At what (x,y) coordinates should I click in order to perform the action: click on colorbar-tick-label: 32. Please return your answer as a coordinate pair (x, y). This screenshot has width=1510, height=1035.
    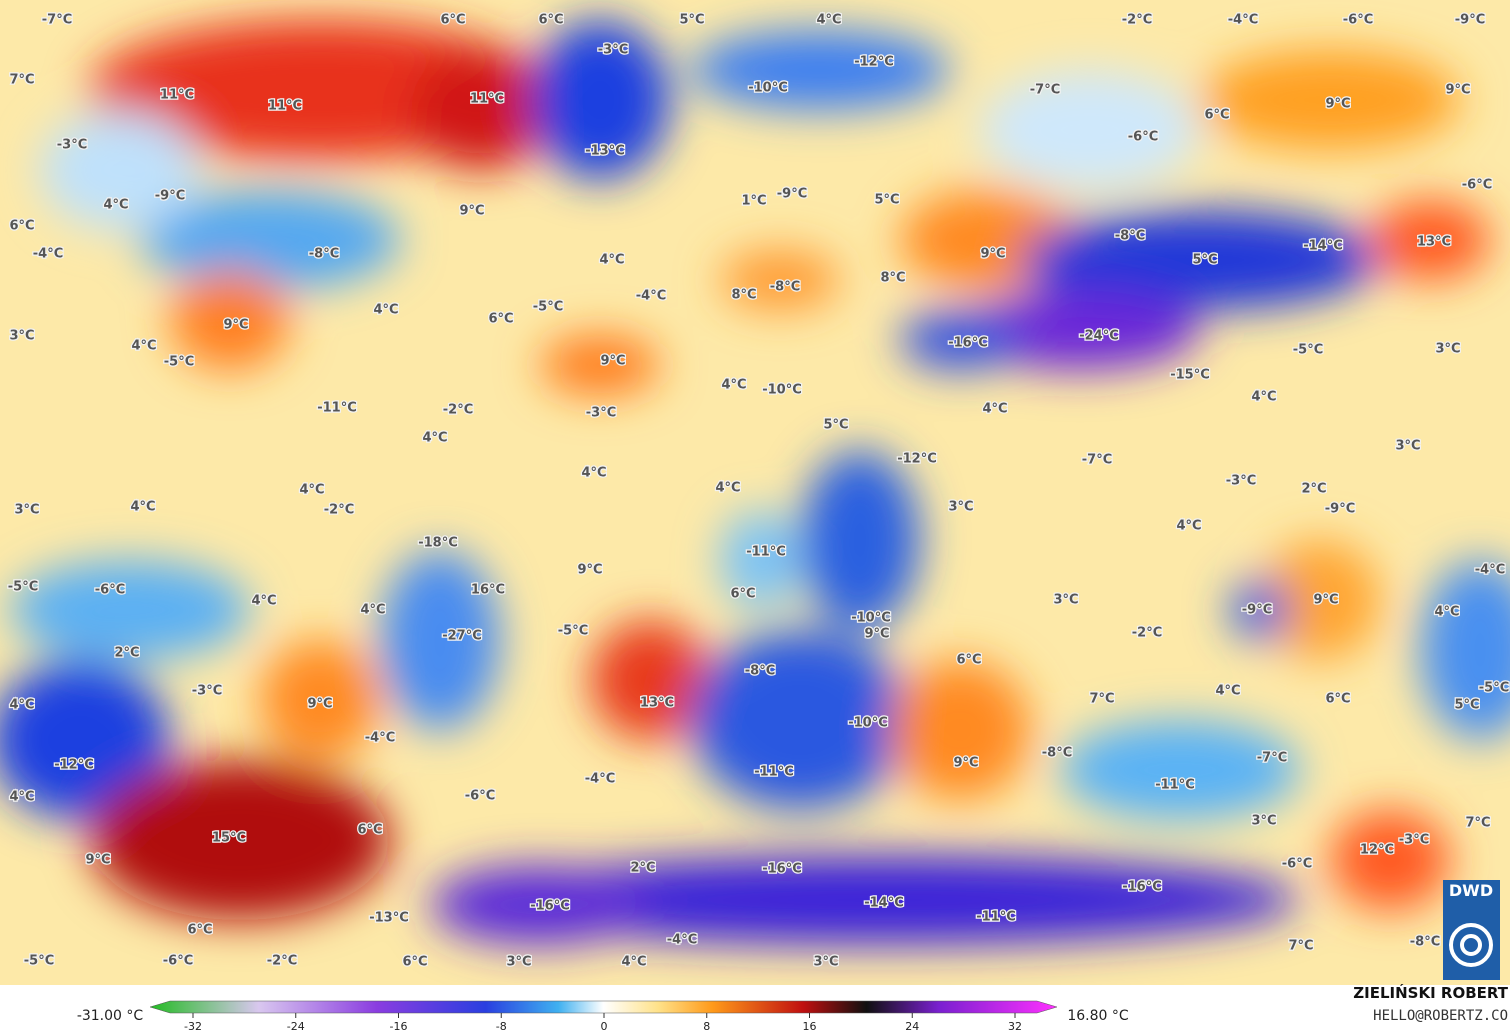
    Looking at the image, I should click on (1015, 1026).